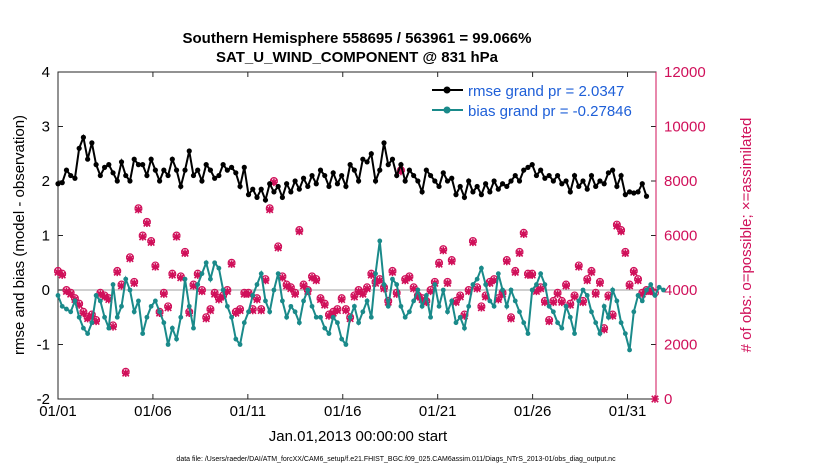  I want to click on chart-subtitle: SAT_U_WIND_COMPONENT @ 831 hPa, so click(357, 57).